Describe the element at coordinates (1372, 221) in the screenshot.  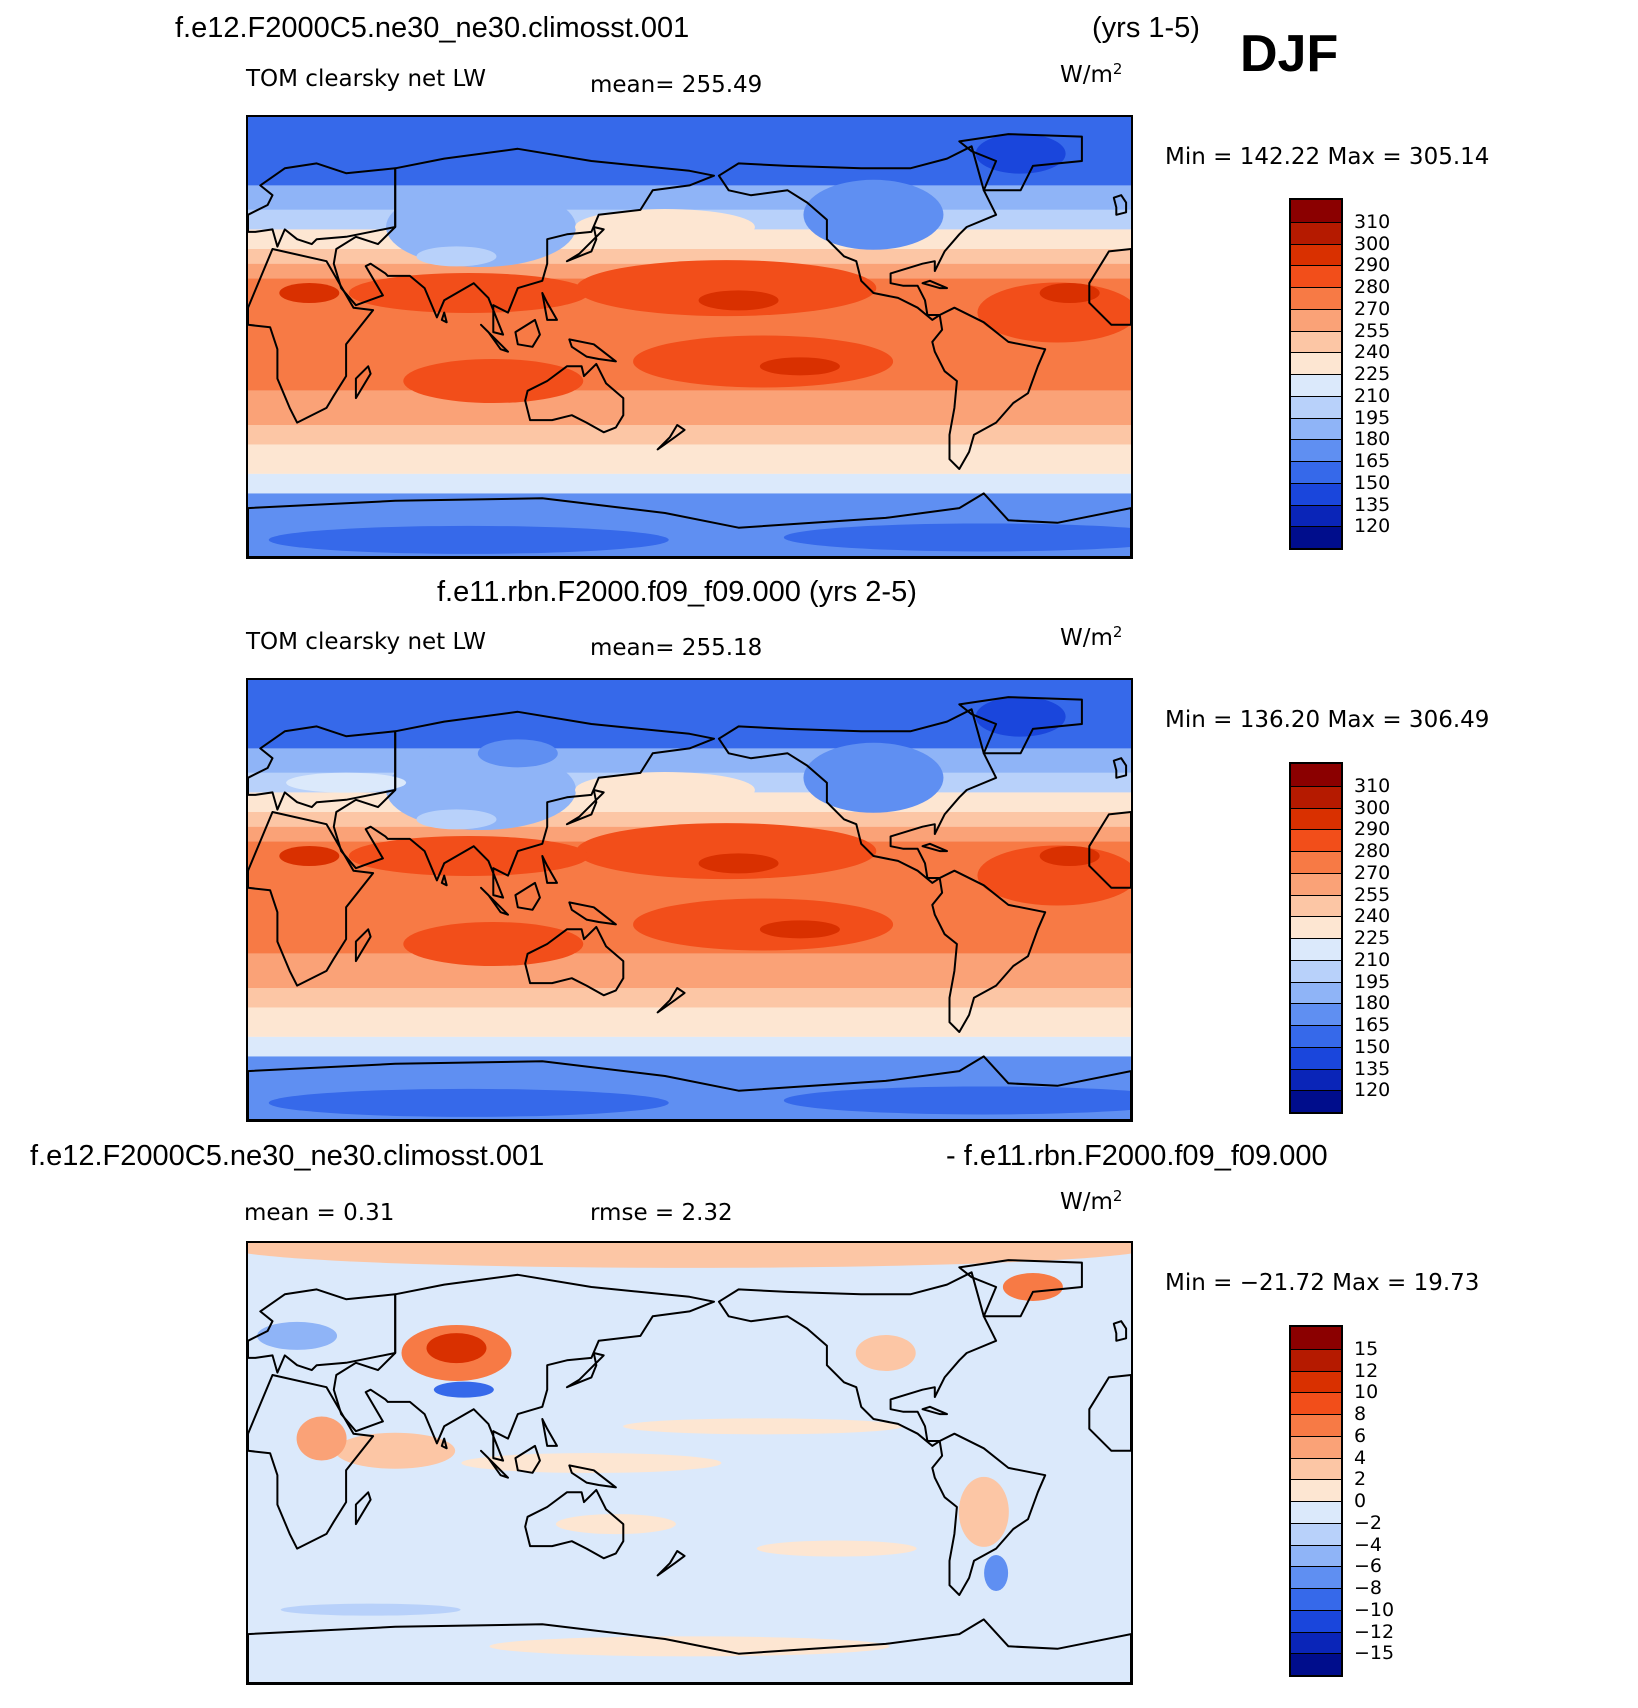
I see `colorbar-tick-label: 310` at that location.